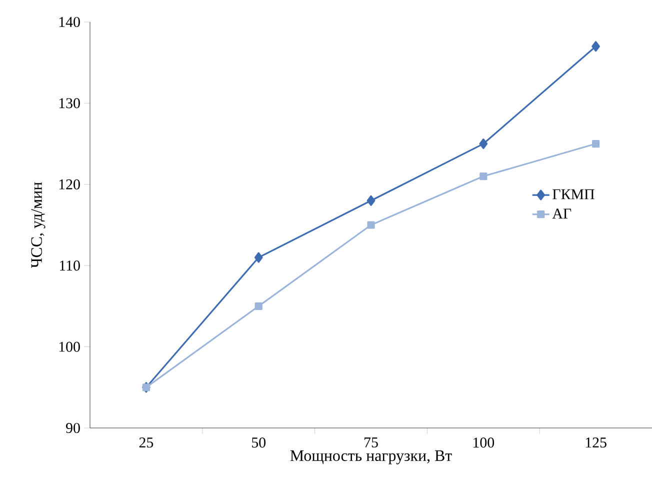 The width and height of the screenshot is (652, 482). Describe the element at coordinates (38, 225) in the screenshot. I see `y-axis-title: ЧСС, уд/мин` at that location.